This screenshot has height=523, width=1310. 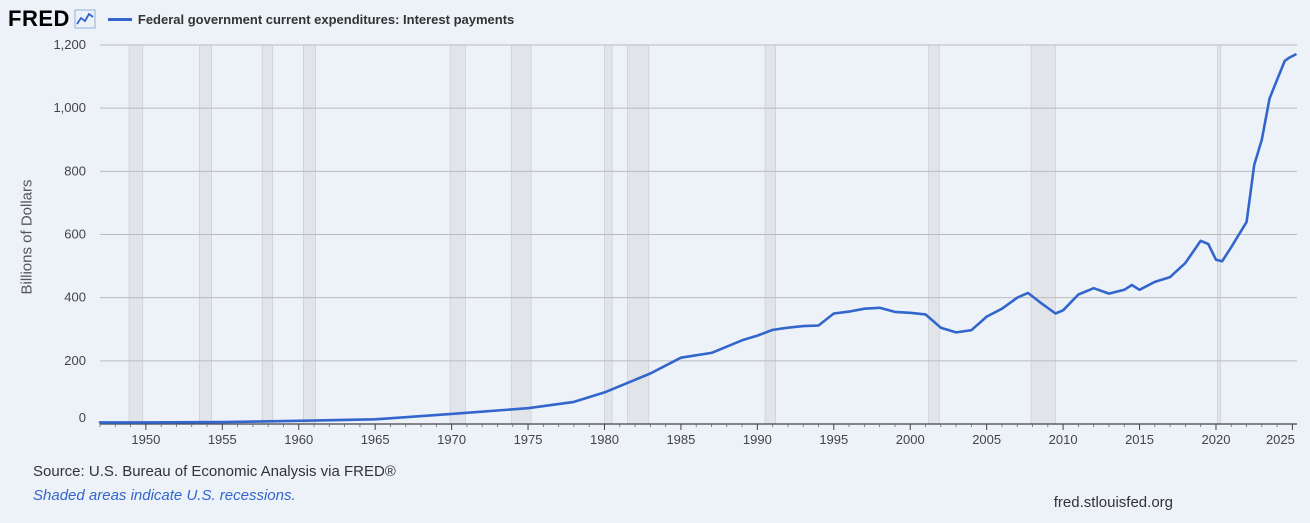 What do you see at coordinates (910, 439) in the screenshot?
I see `x-tick-label: 2000` at bounding box center [910, 439].